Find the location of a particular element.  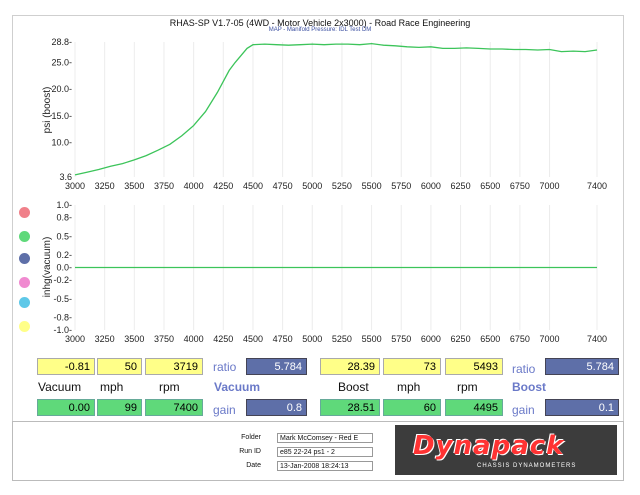

y-tick-label: 20.0- is located at coordinates (61, 89).